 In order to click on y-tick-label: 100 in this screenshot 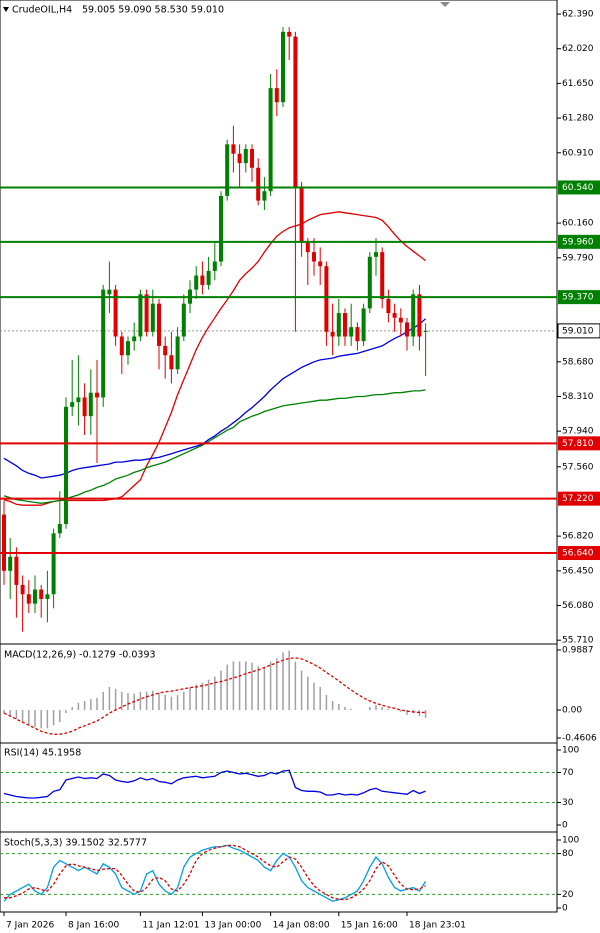, I will do `click(570, 841)`.